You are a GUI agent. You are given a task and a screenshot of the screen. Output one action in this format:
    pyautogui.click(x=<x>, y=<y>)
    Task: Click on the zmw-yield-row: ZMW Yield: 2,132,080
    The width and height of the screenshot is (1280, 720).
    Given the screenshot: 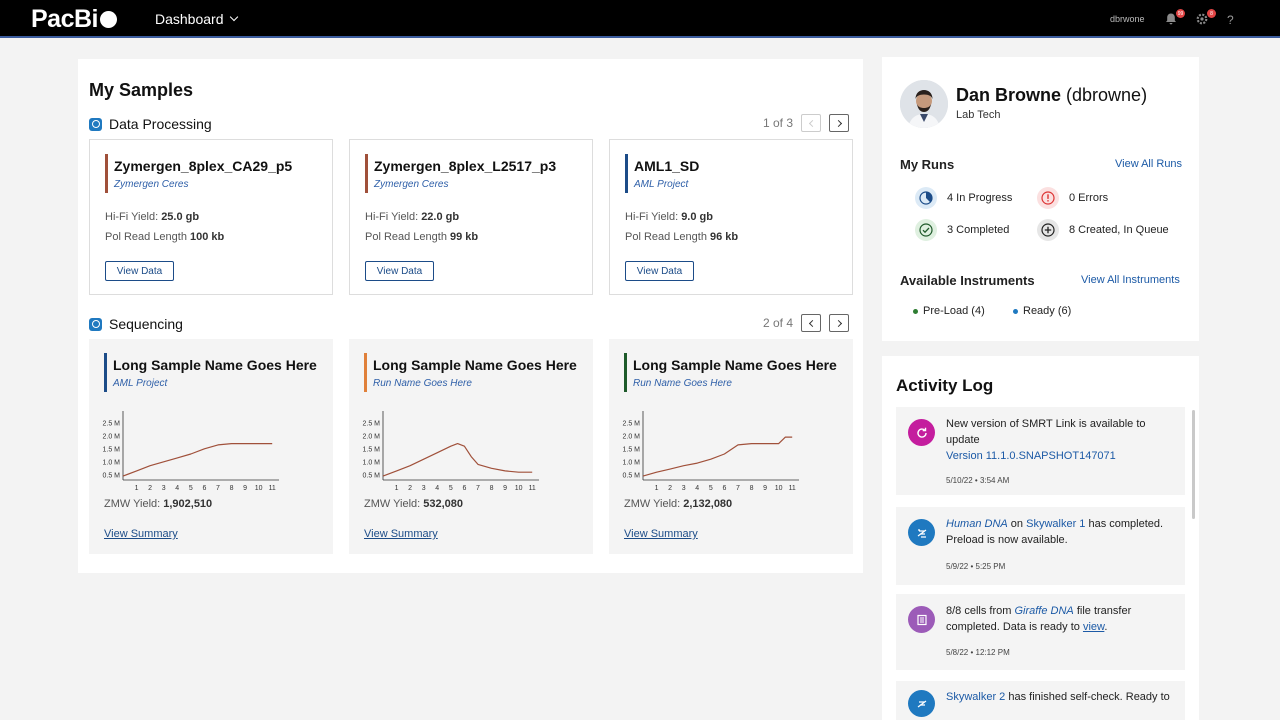 What is the action you would take?
    pyautogui.click(x=678, y=504)
    